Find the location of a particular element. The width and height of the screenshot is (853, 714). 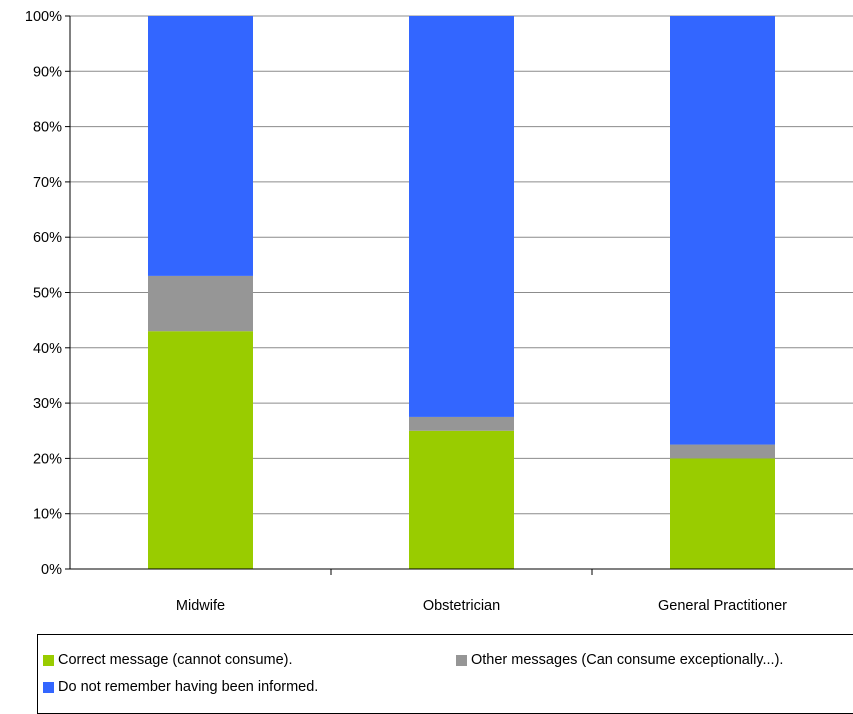

y-tick-label: 20% is located at coordinates (47, 459).